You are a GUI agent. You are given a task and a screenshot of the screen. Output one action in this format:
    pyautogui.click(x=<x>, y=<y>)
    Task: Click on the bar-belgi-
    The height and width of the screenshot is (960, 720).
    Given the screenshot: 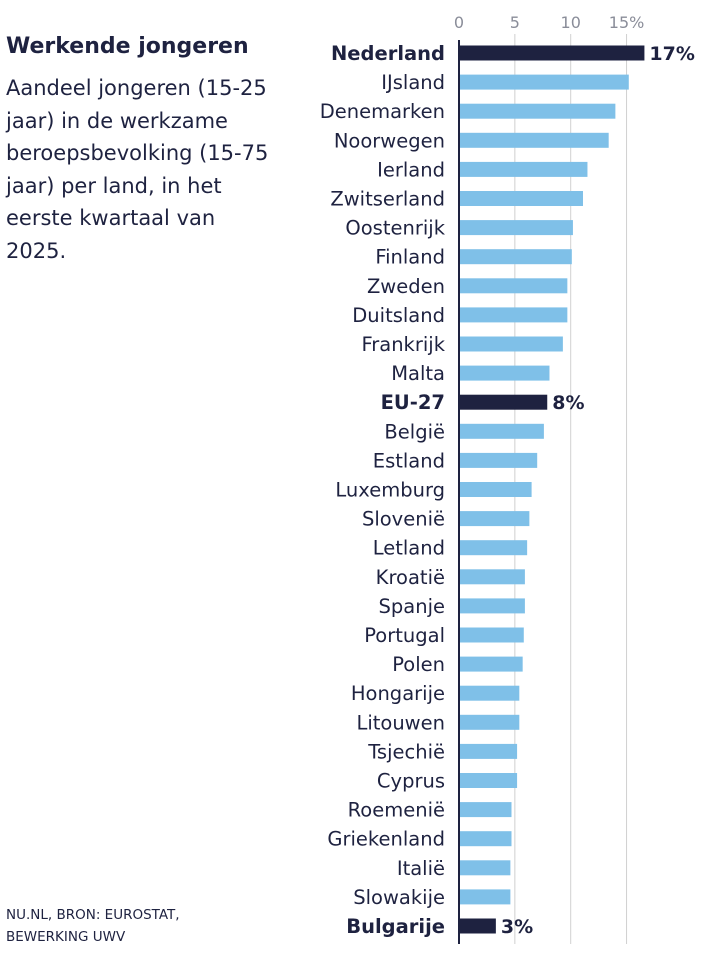 What is the action you would take?
    pyautogui.click(x=501, y=431)
    